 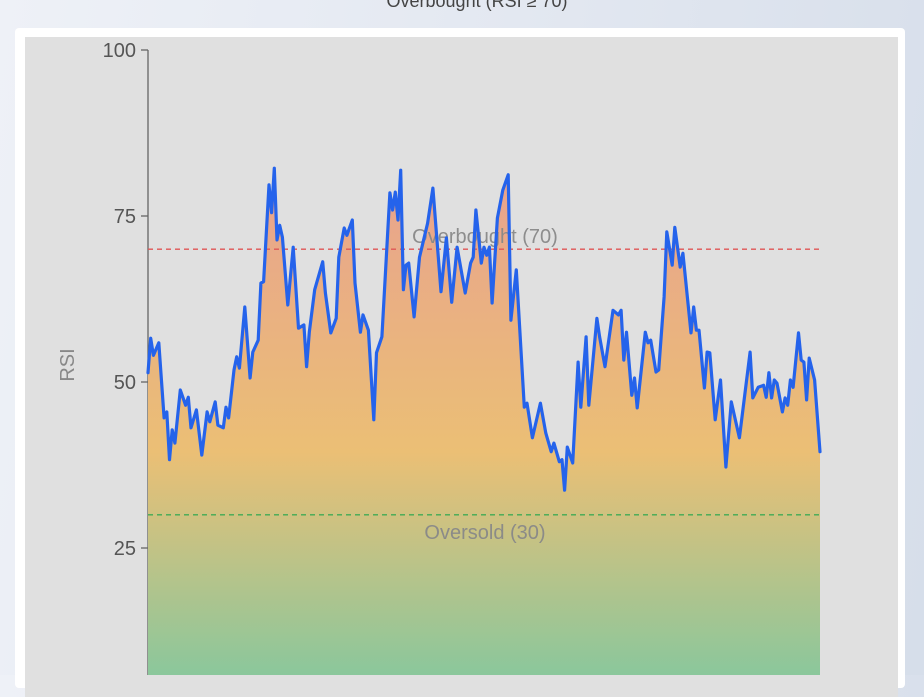 I want to click on y-tick-label: 100, so click(x=119, y=51).